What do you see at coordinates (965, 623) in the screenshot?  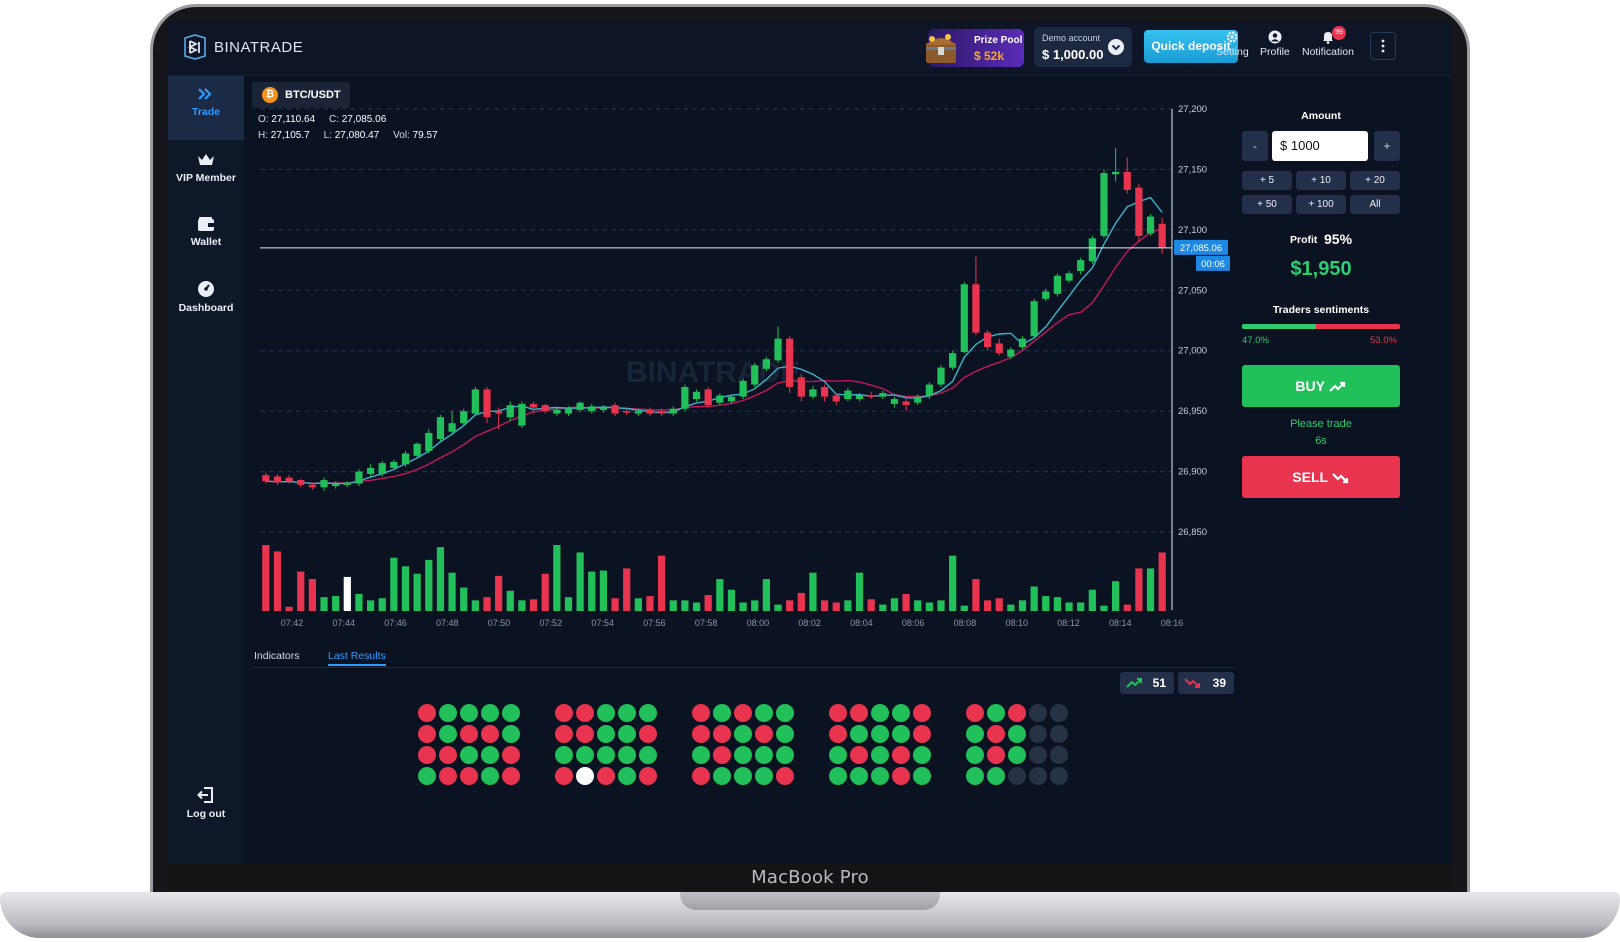 I see `x-tick-label: 08:08` at bounding box center [965, 623].